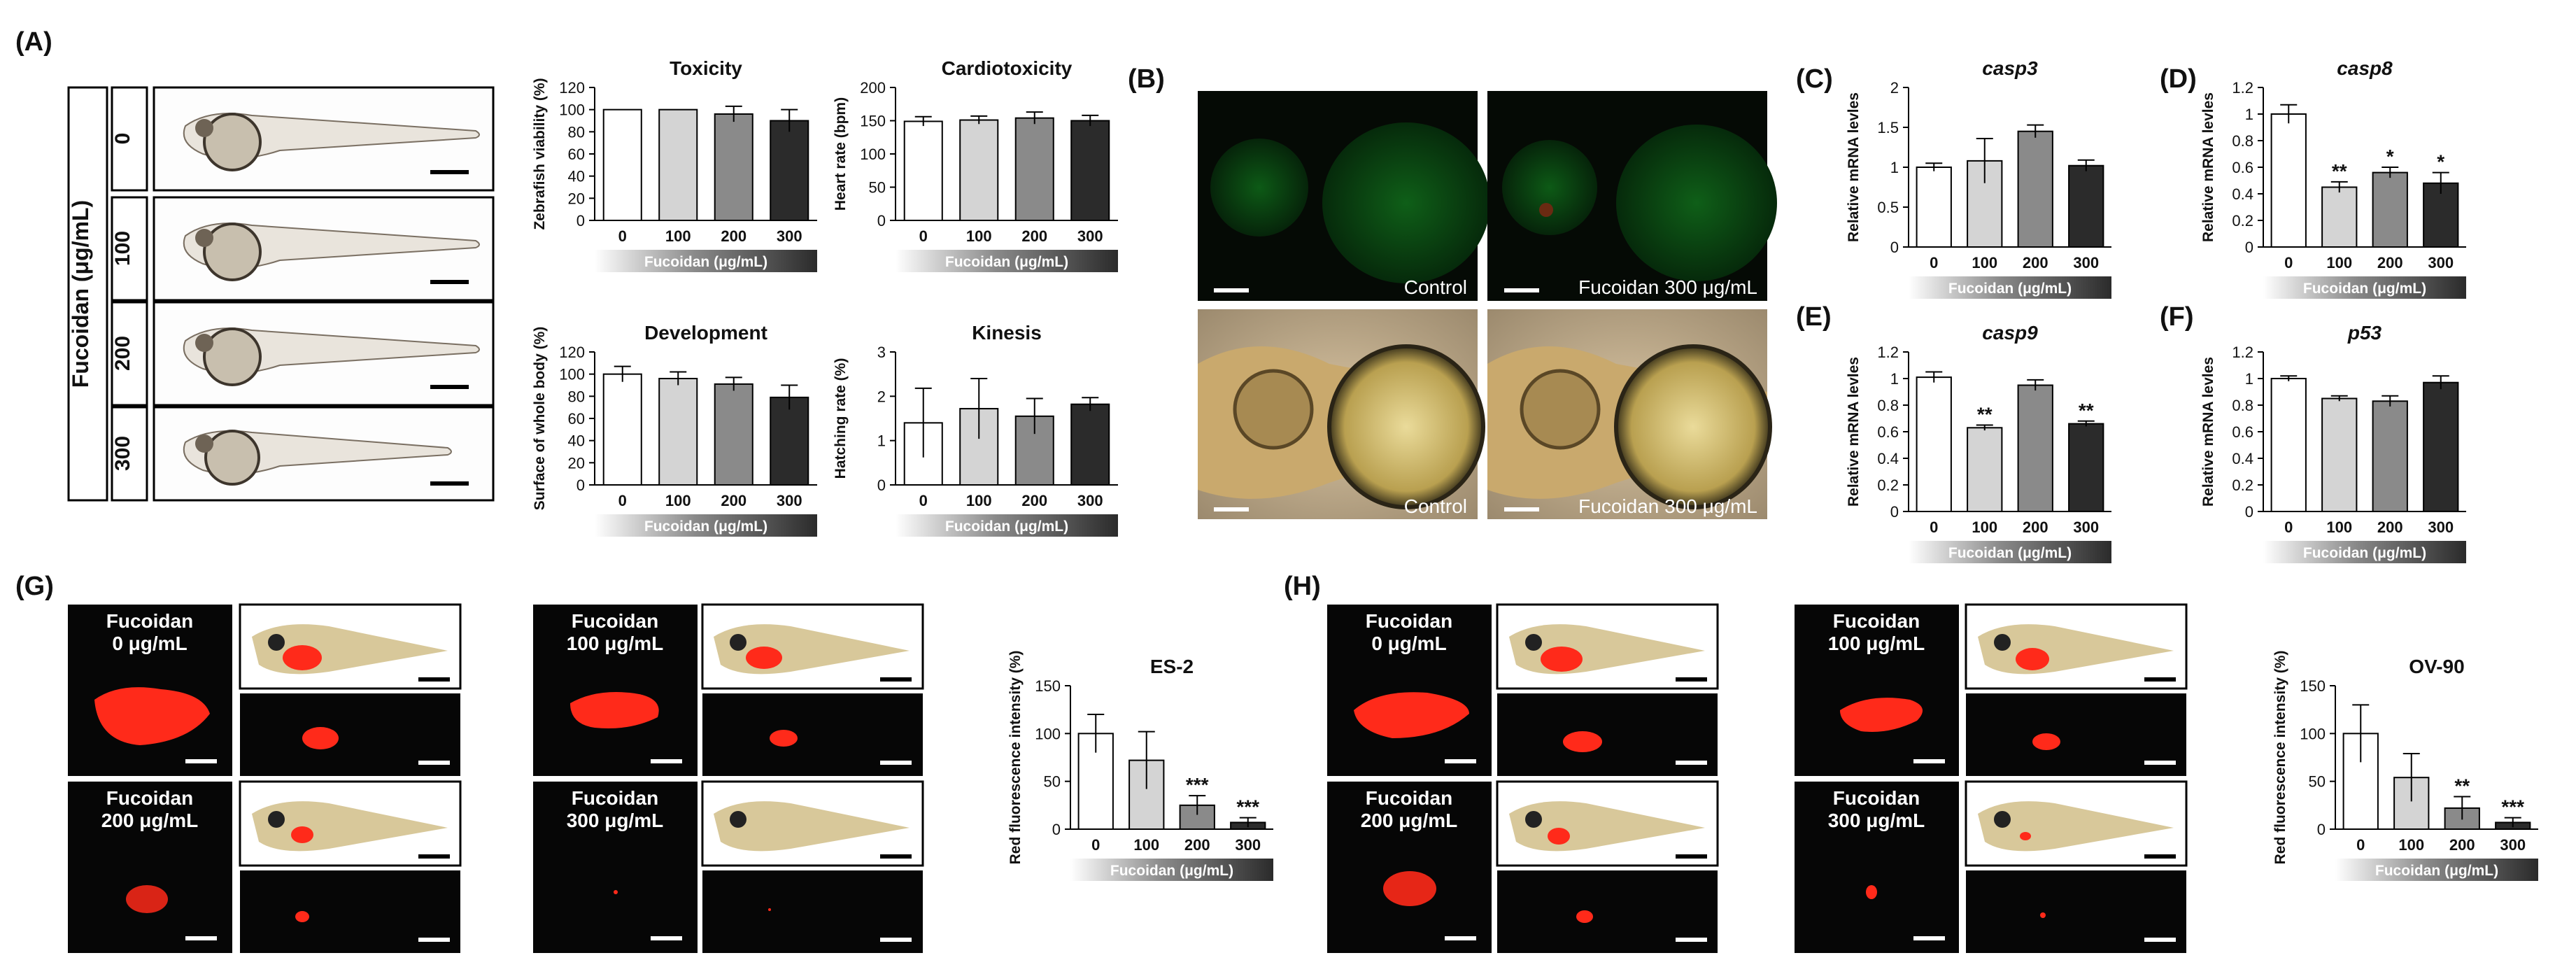 This screenshot has width=2576, height=974. I want to click on g-200-group: Fucoidan 200 μg/mL, so click(265, 866).